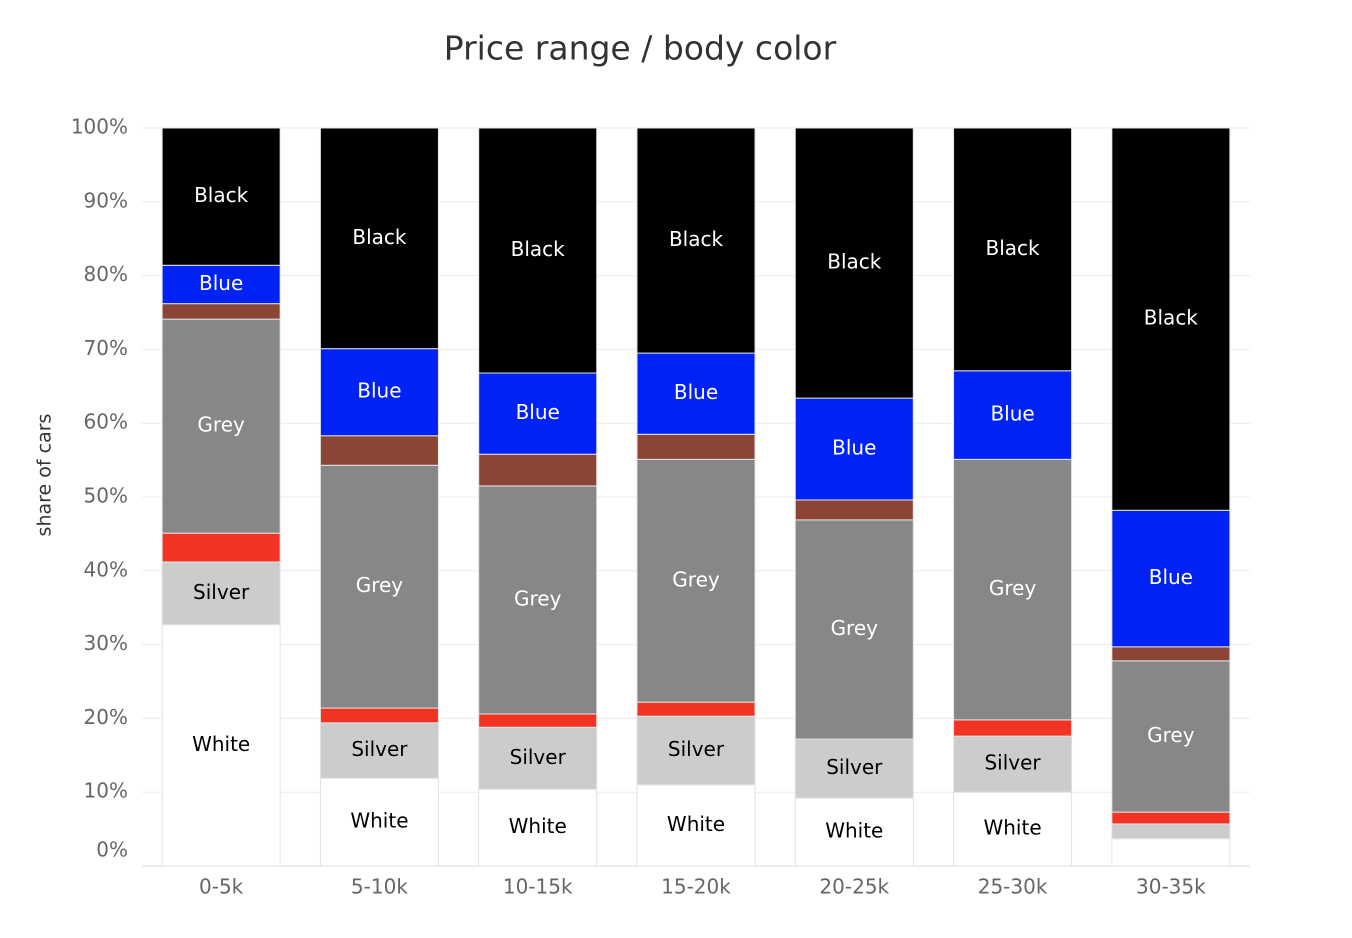  Describe the element at coordinates (106, 422) in the screenshot. I see `y-tick-label: 60%` at that location.